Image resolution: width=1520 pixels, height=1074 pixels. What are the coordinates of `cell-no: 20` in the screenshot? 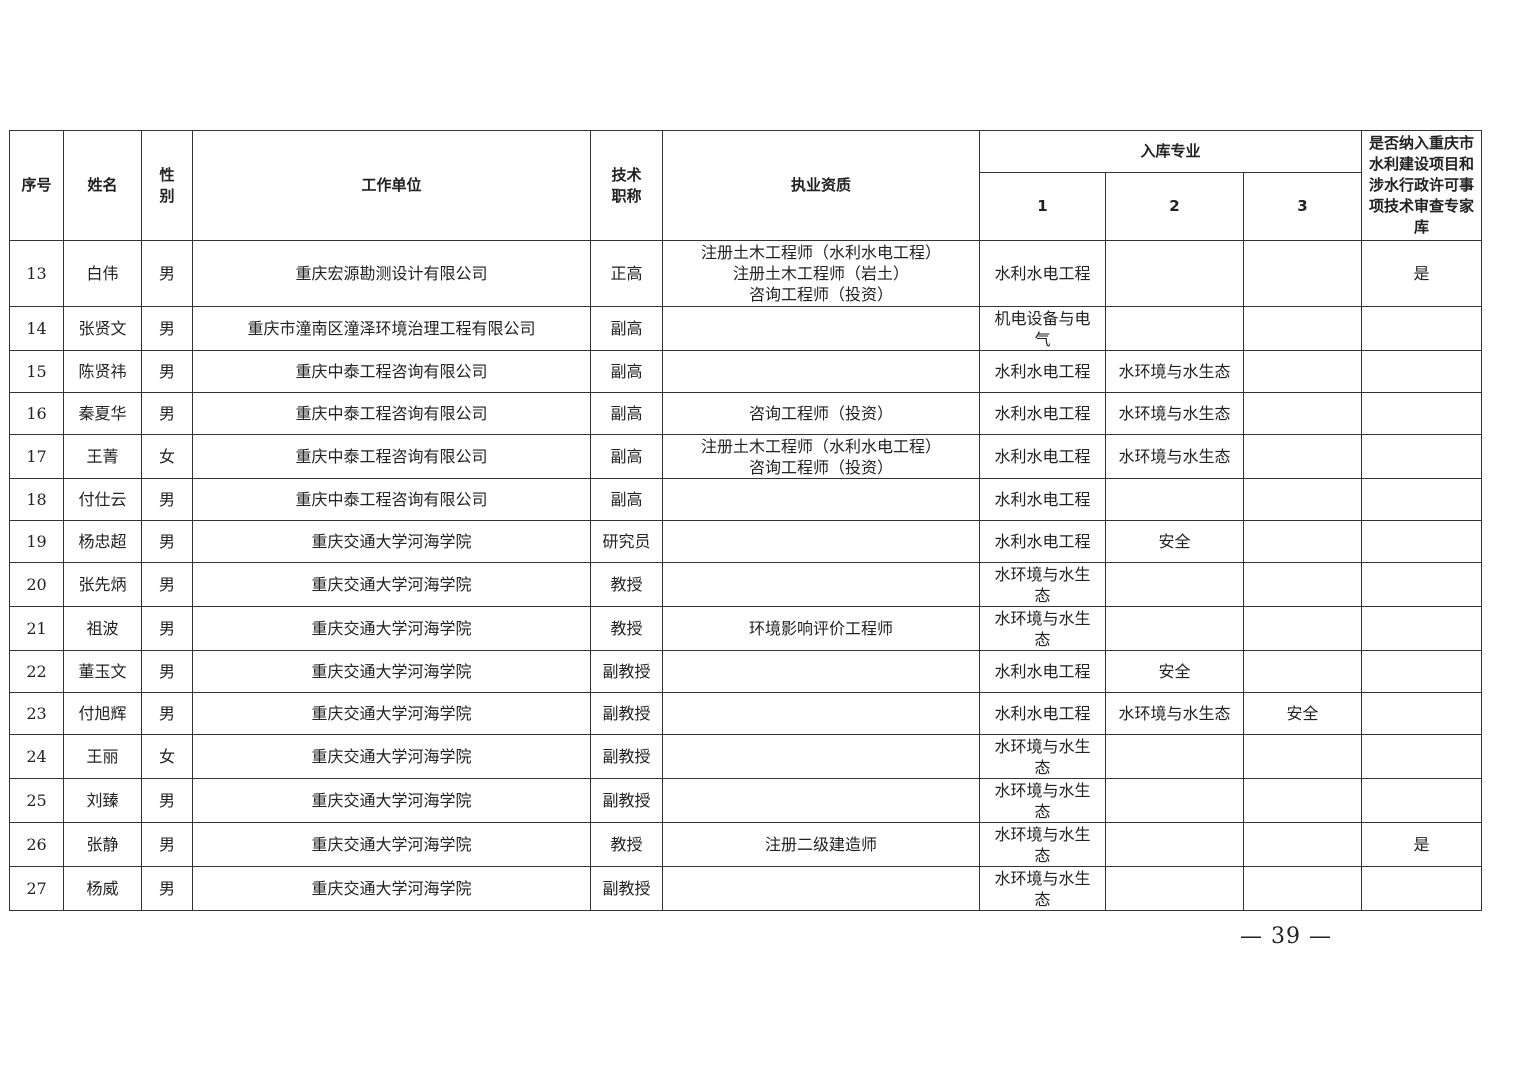 It's located at (36, 584).